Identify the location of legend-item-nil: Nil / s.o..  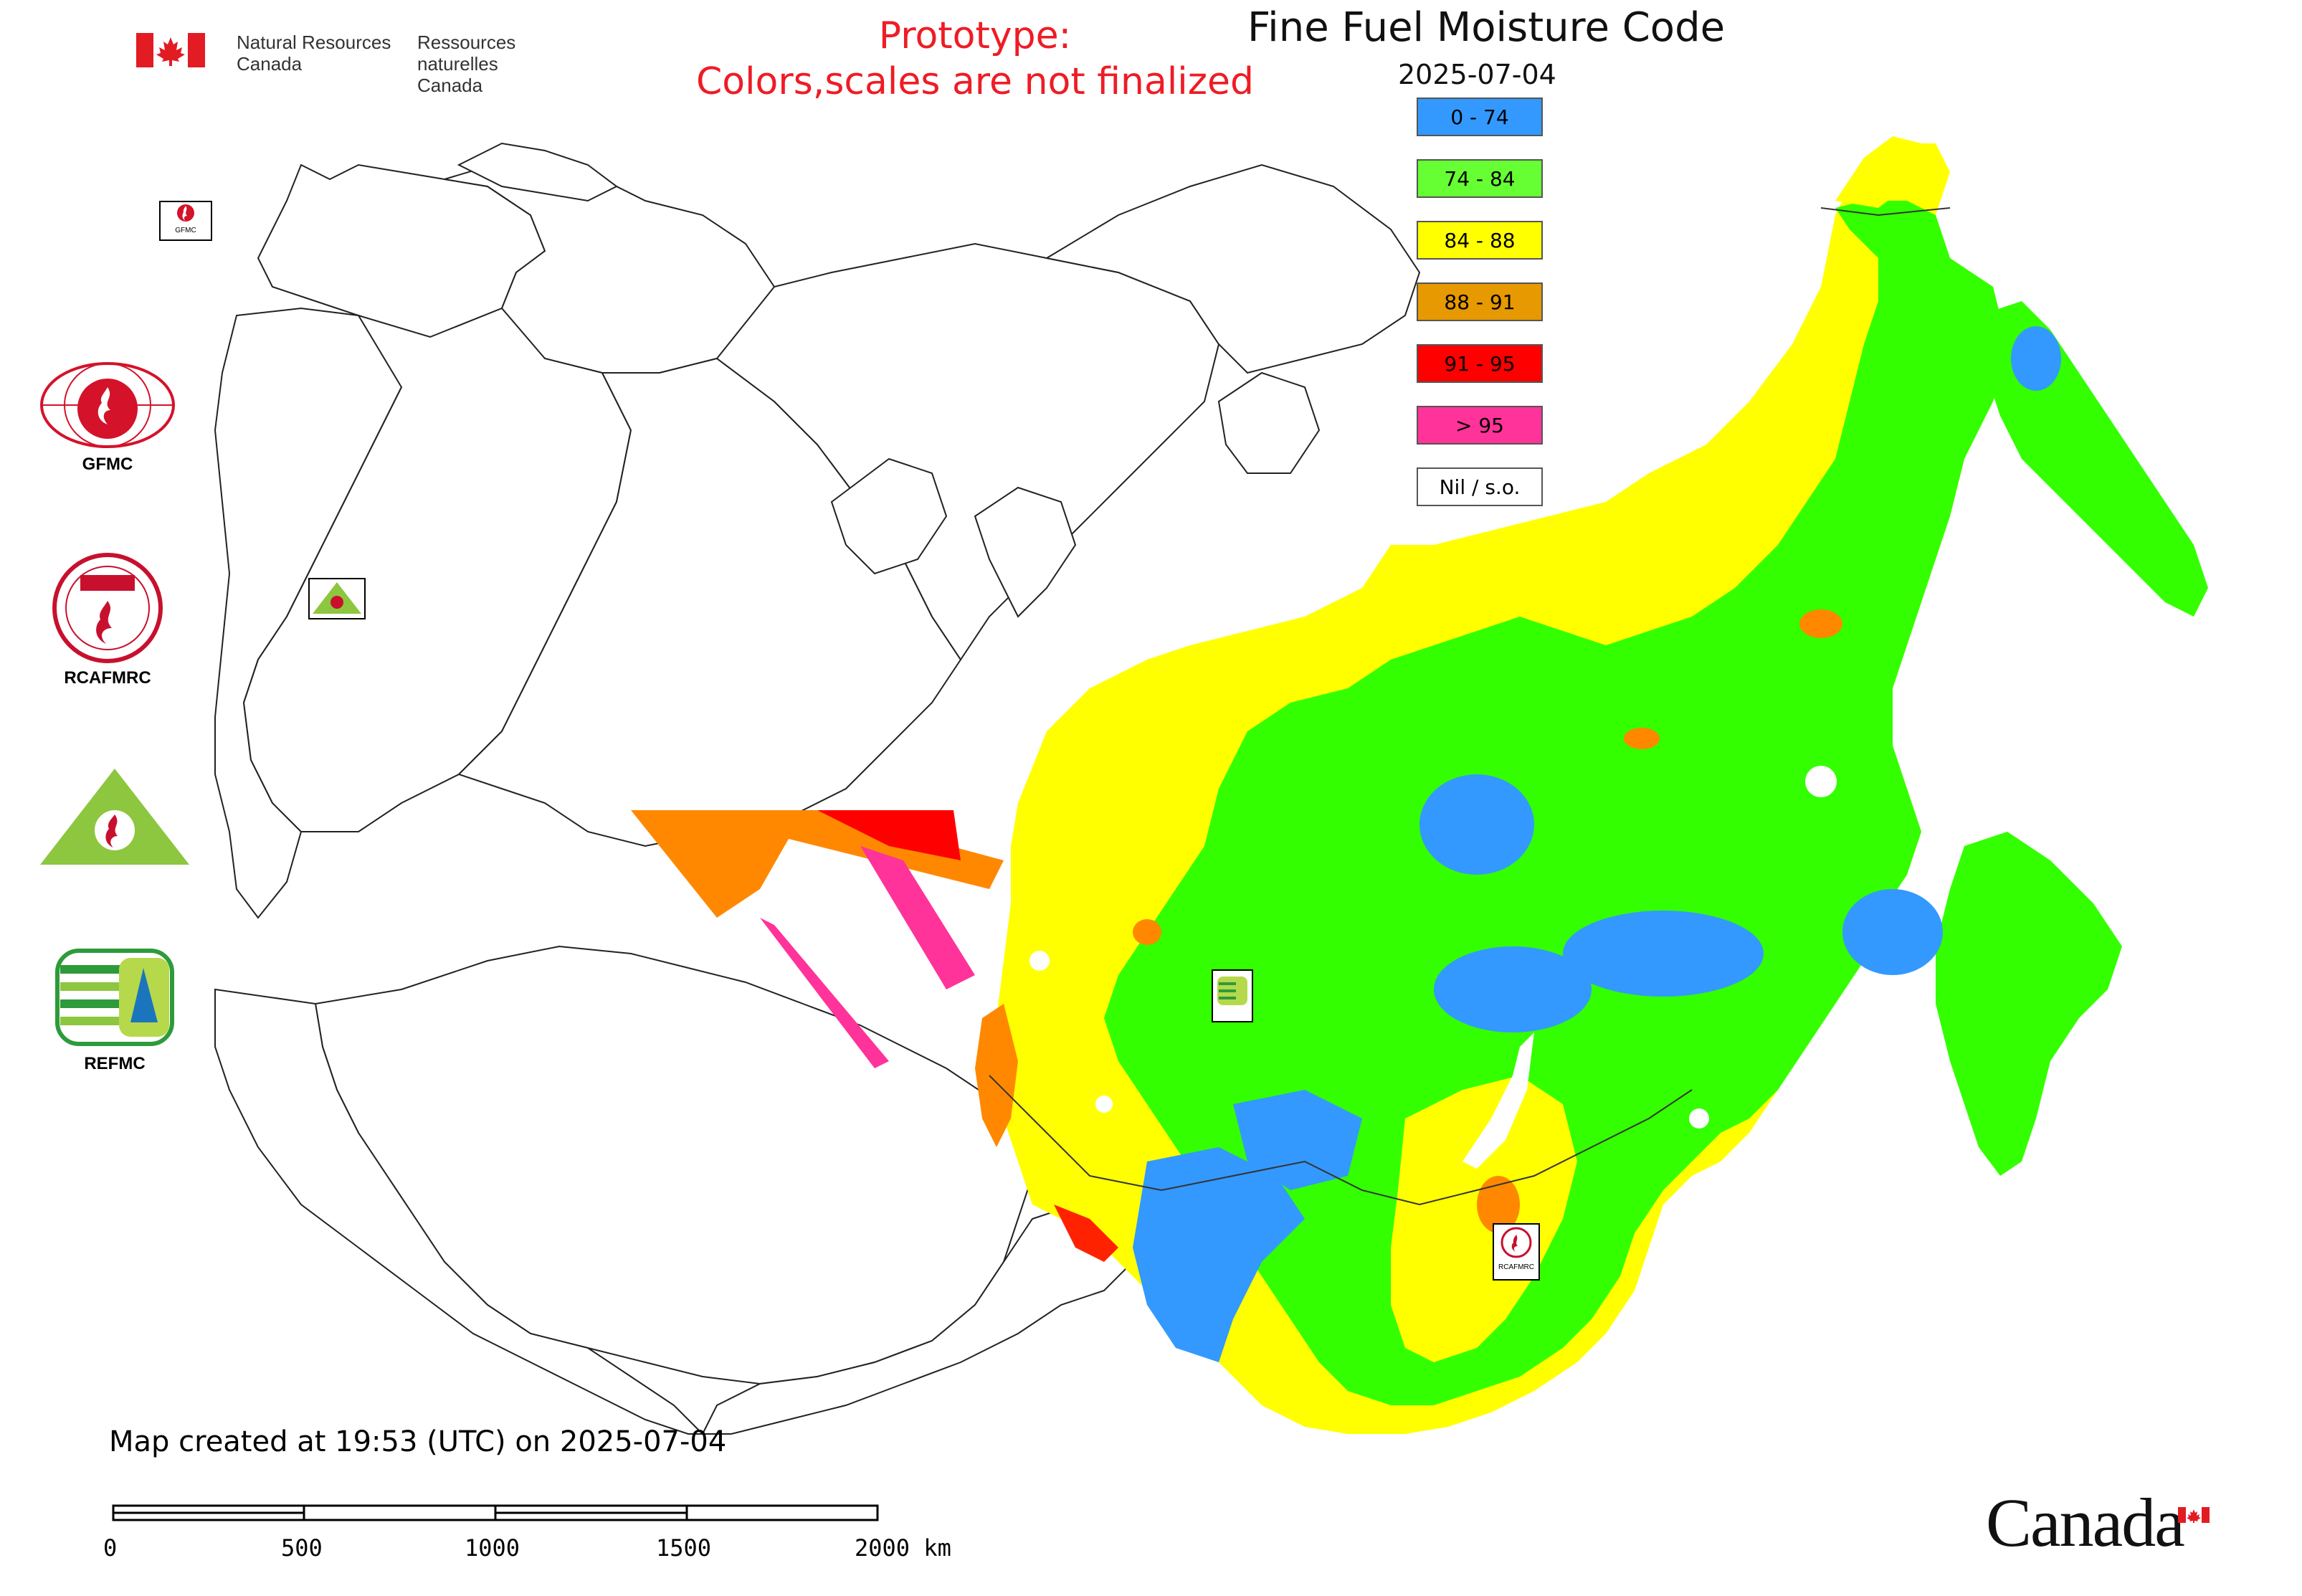
(1480, 486).